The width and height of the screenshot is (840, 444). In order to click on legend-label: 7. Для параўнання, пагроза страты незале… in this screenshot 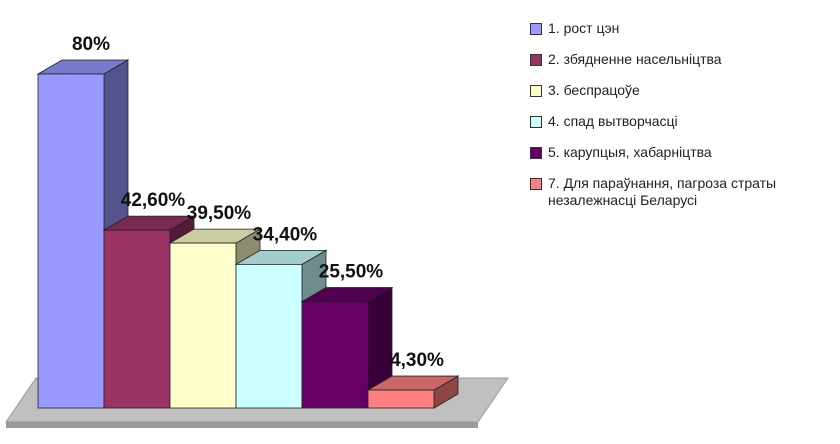, I will do `click(662, 191)`.